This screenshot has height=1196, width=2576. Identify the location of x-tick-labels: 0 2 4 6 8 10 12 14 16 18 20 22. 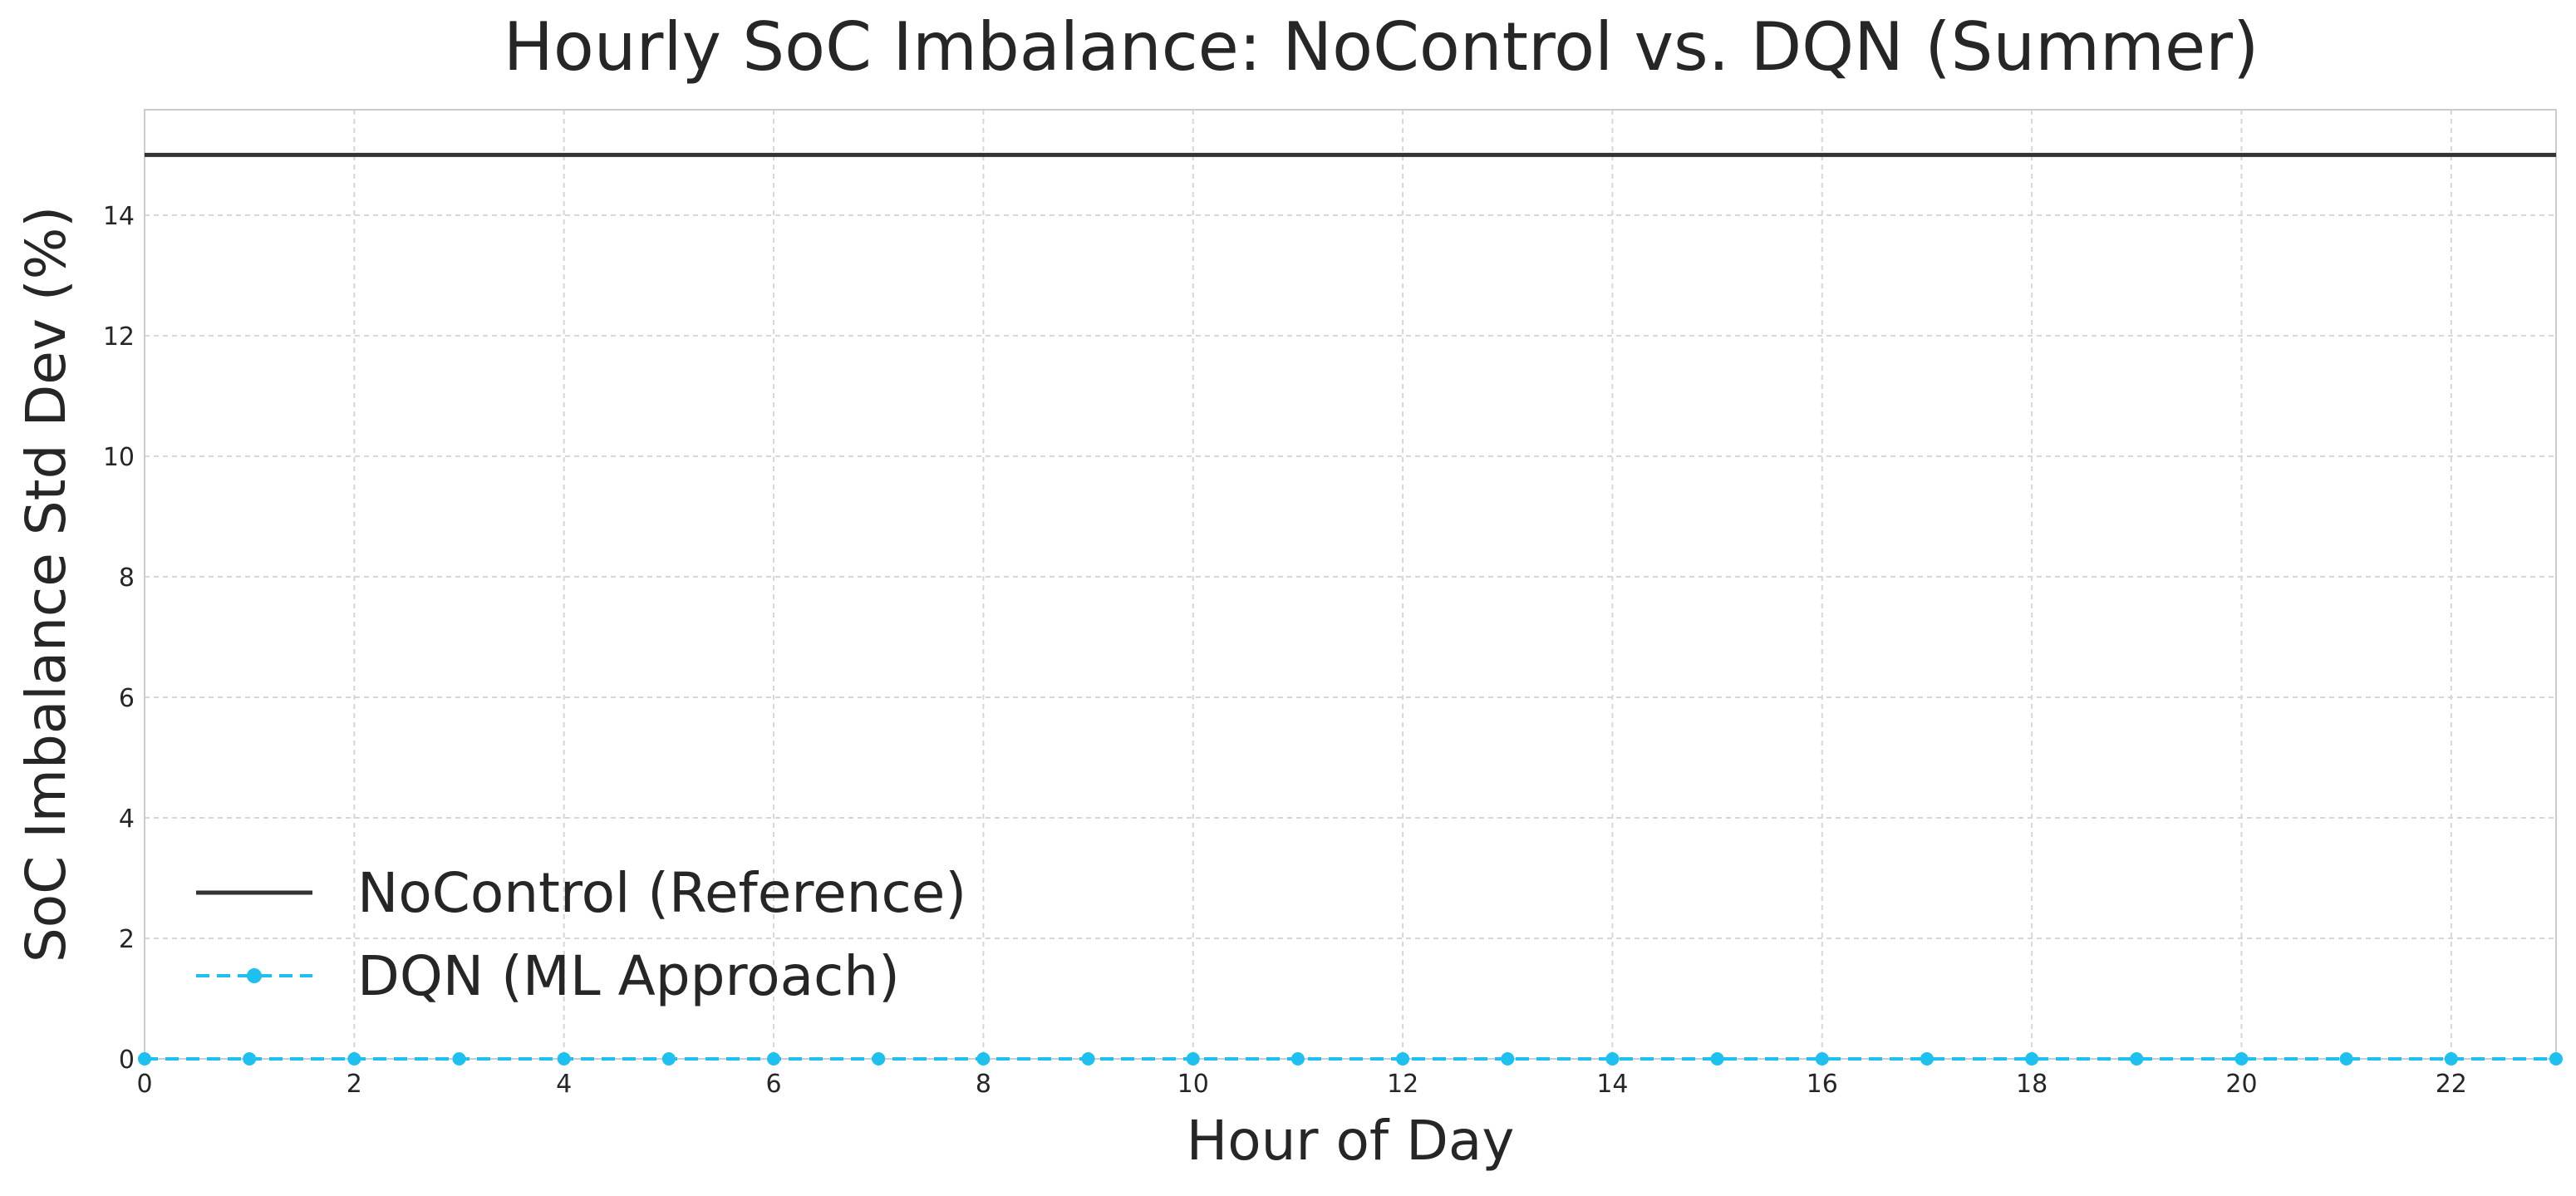
(1301, 1084).